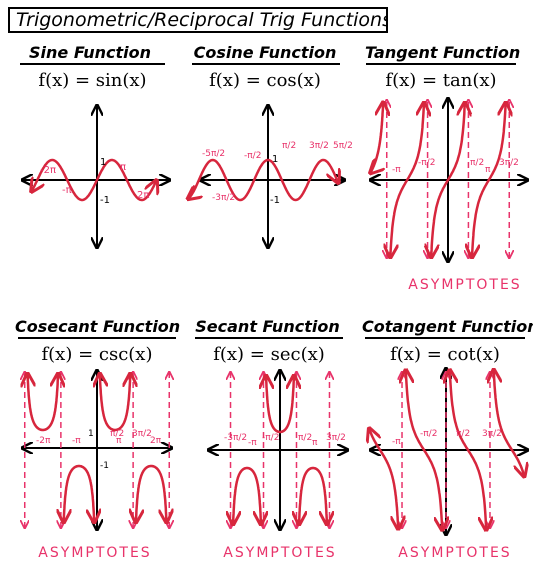  Describe the element at coordinates (97, 354) in the screenshot. I see `cosecant-equation: f(x) = csc(x)` at that location.